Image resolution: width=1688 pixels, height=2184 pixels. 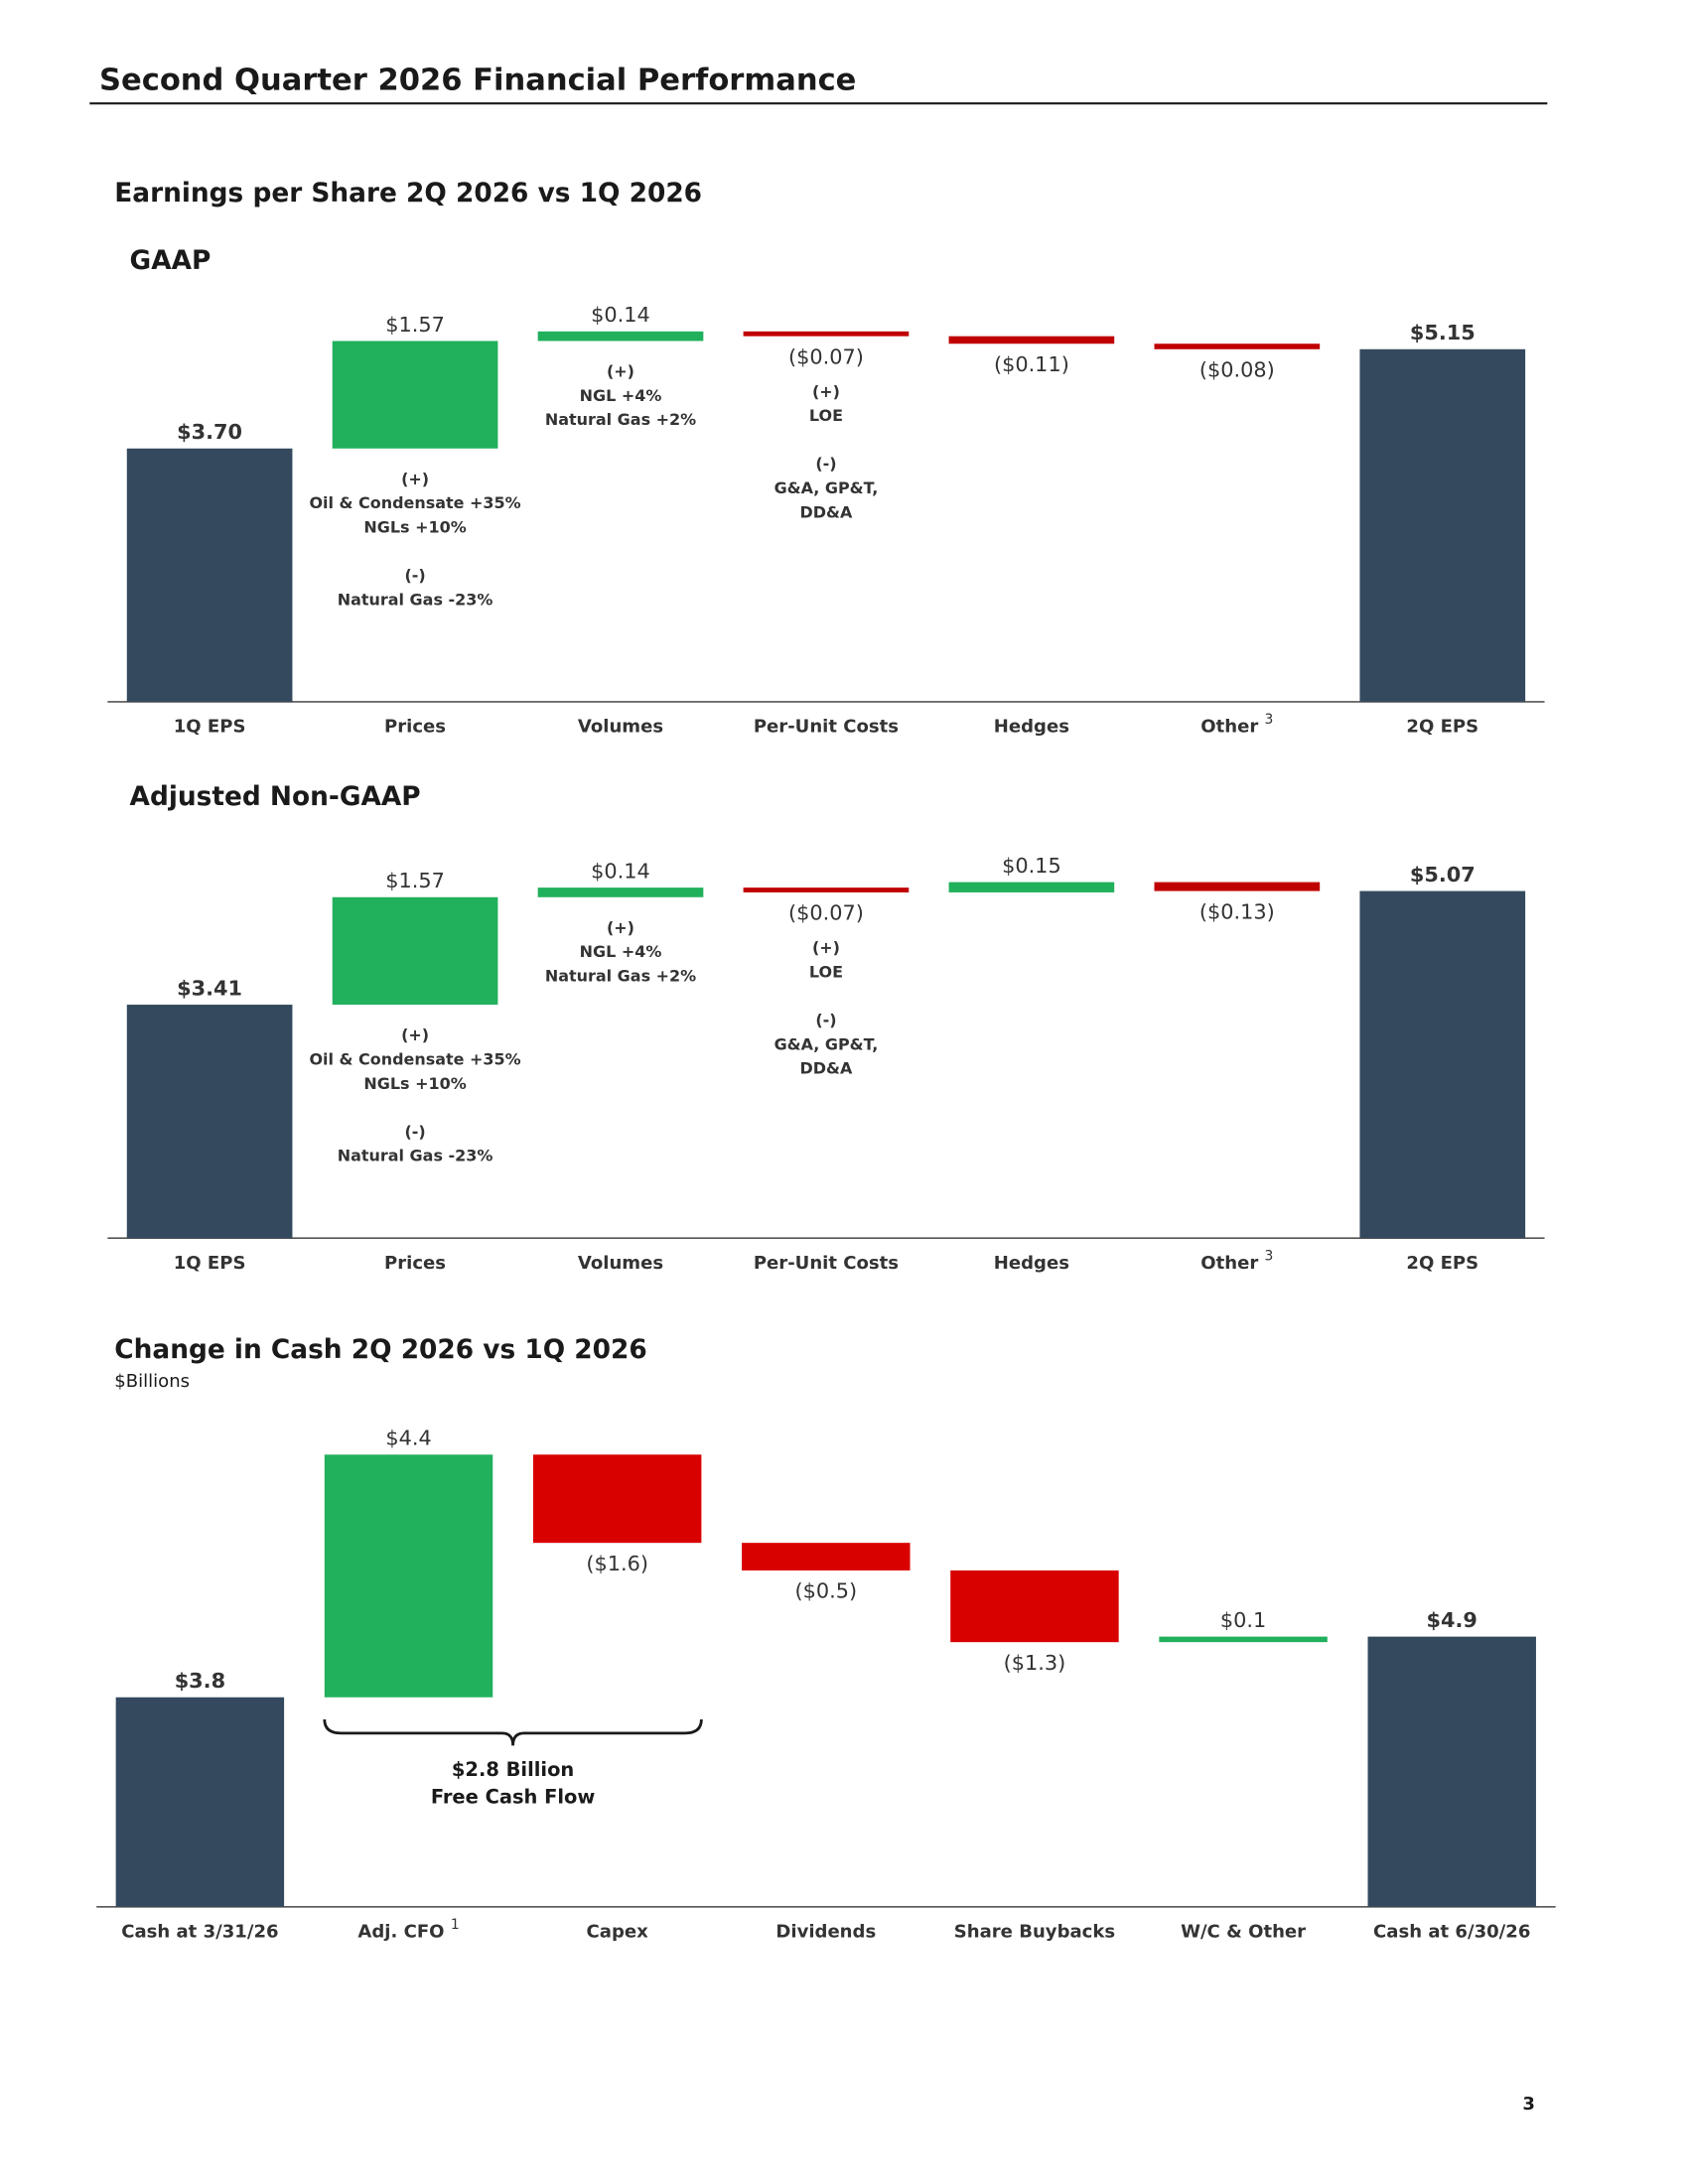 What do you see at coordinates (455, 1925) in the screenshot?
I see `footnote-mark: 1` at bounding box center [455, 1925].